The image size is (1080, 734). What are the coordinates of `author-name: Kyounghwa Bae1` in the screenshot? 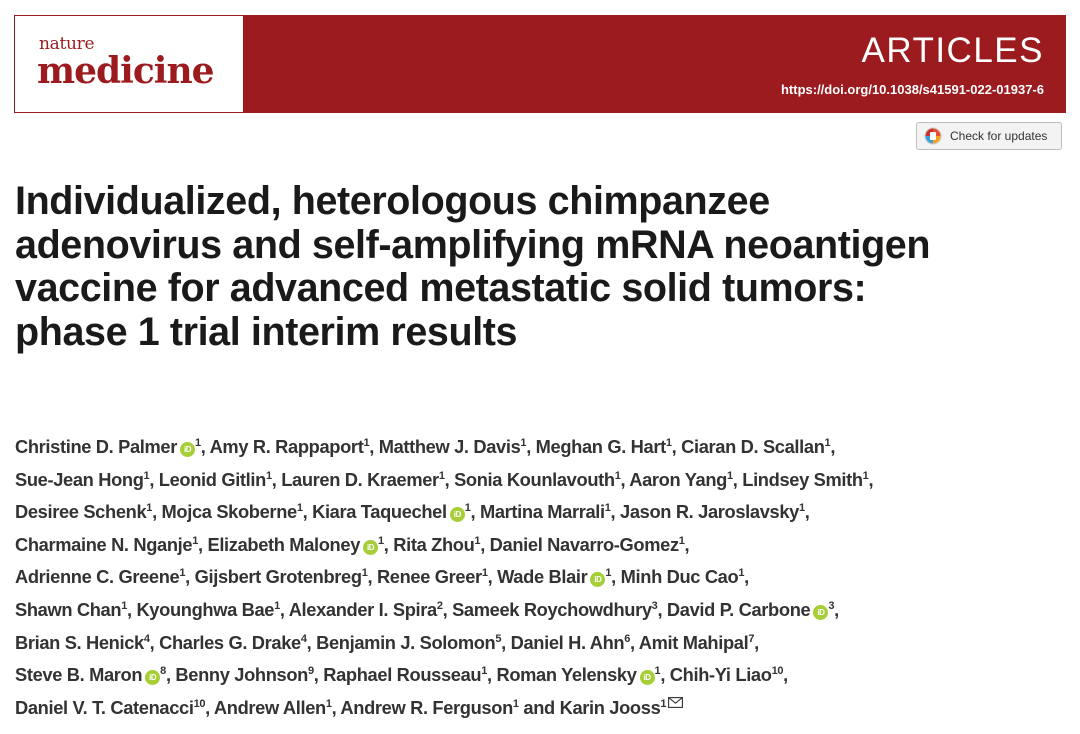 It's located at (208, 609).